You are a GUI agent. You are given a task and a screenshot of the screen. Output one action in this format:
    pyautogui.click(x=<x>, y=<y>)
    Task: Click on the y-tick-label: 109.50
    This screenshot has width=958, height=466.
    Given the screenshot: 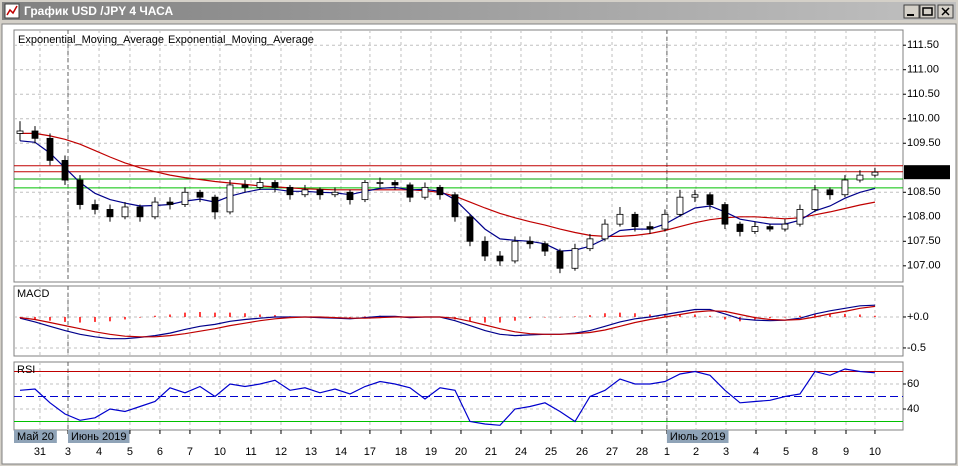 What is the action you would take?
    pyautogui.click(x=924, y=143)
    